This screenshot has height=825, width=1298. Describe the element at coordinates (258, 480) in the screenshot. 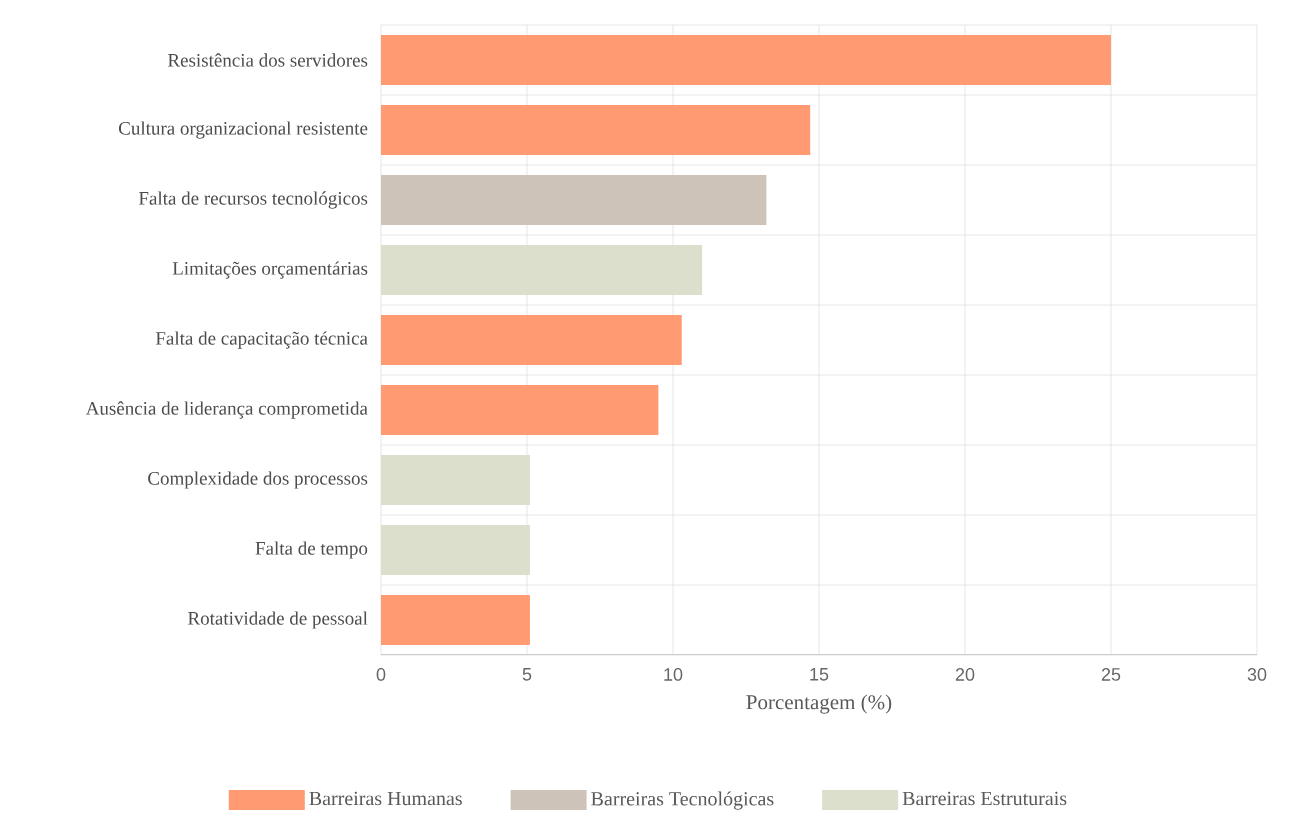

I see `y-tick-label: Complexidade dos processos` at that location.